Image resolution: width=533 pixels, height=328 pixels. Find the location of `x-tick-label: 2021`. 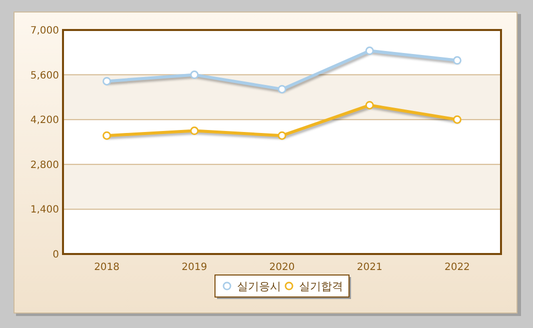

x-tick-label: 2021 is located at coordinates (369, 267).